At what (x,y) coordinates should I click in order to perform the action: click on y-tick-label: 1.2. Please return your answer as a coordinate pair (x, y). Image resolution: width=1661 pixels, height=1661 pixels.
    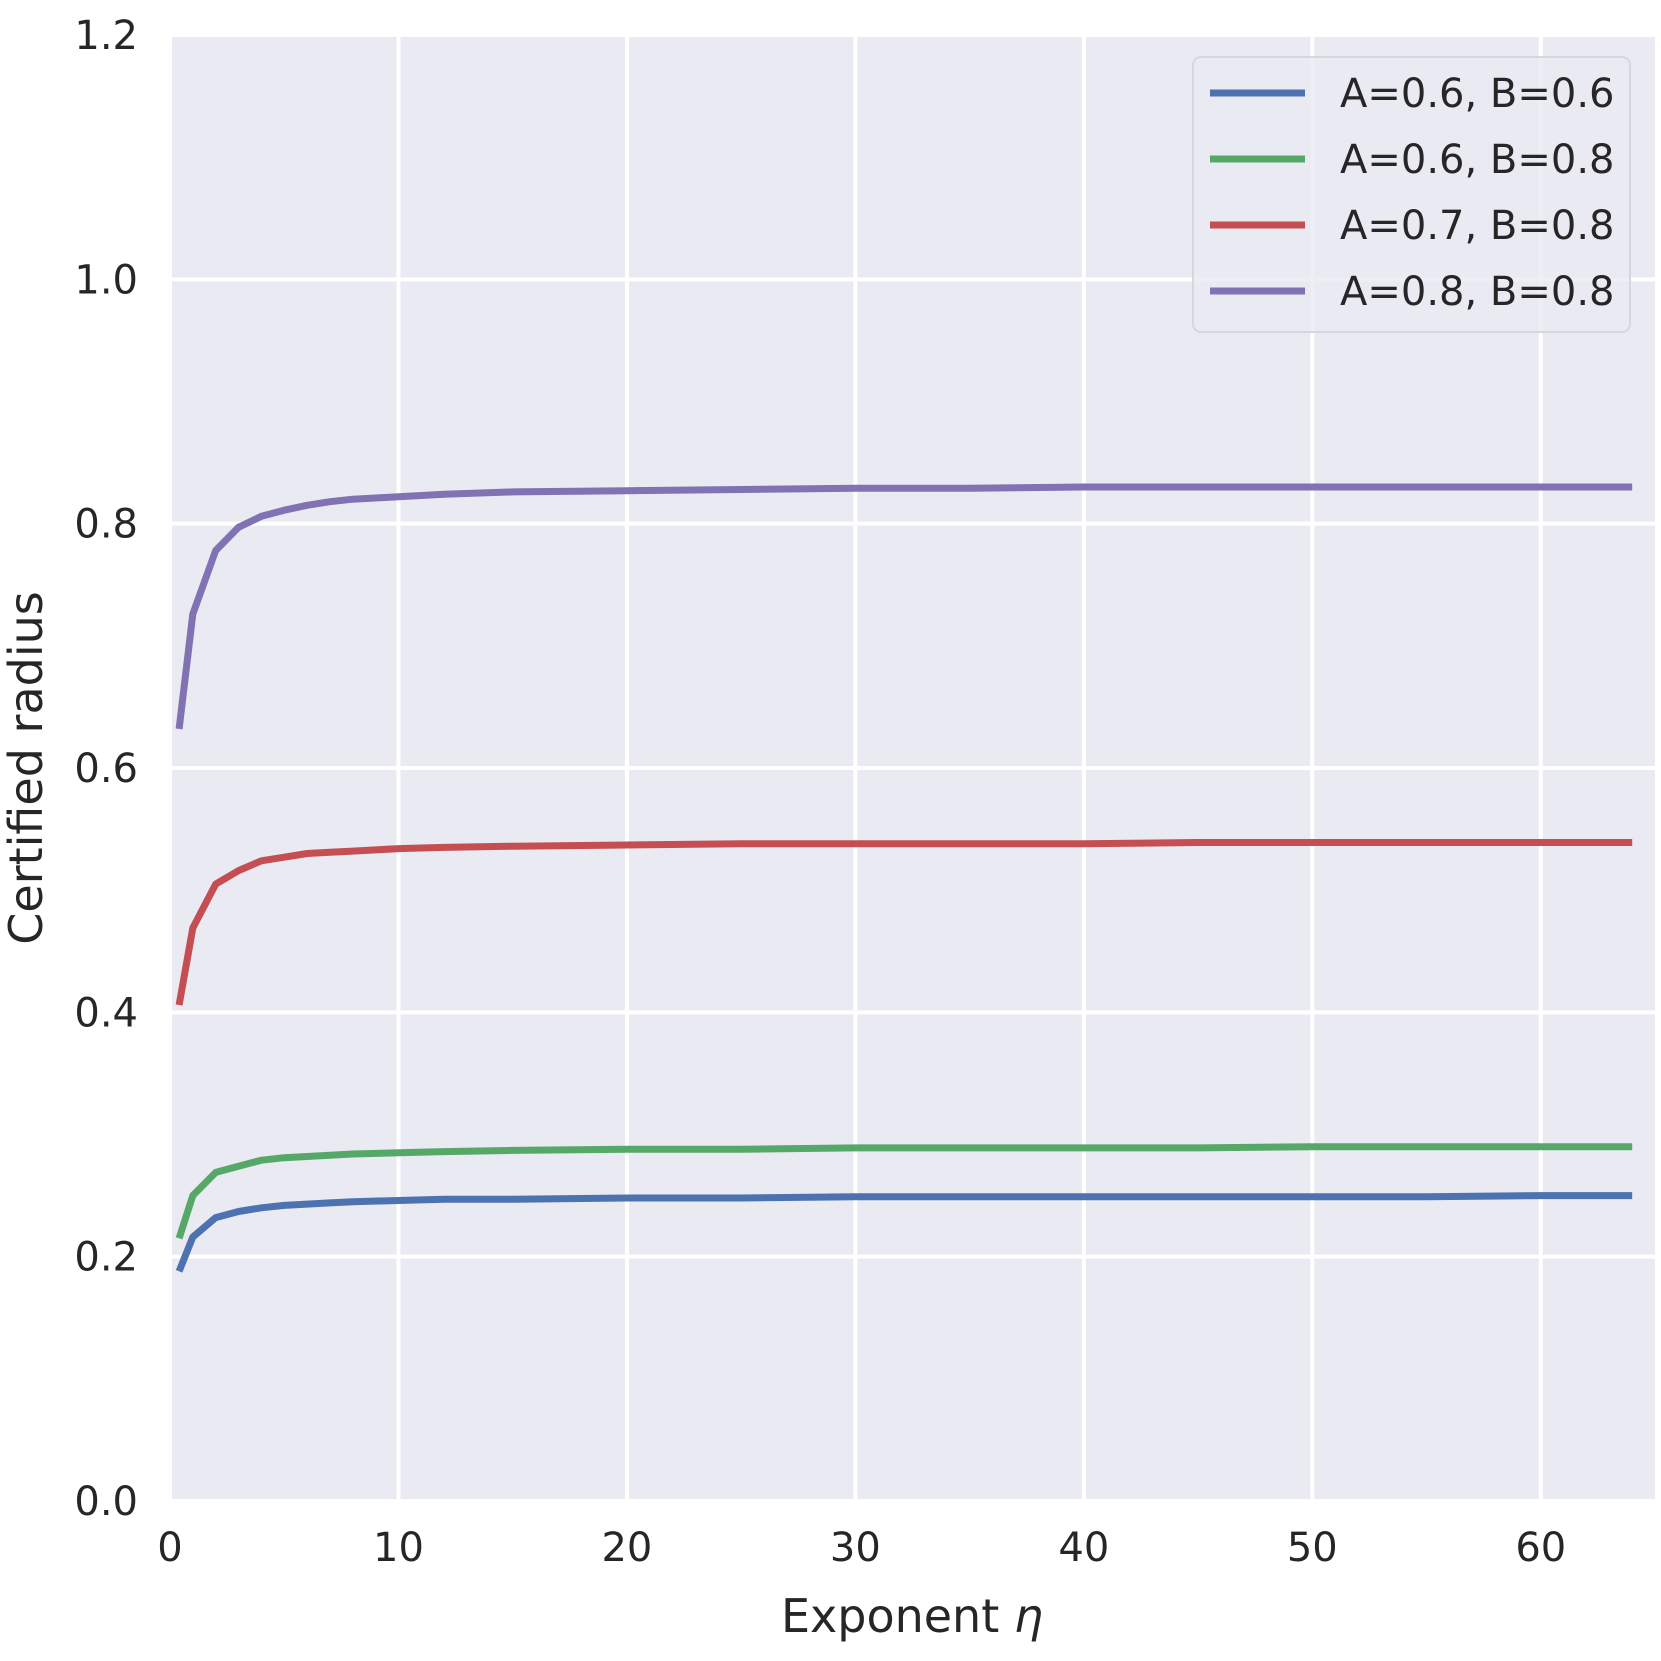
    Looking at the image, I should click on (106, 36).